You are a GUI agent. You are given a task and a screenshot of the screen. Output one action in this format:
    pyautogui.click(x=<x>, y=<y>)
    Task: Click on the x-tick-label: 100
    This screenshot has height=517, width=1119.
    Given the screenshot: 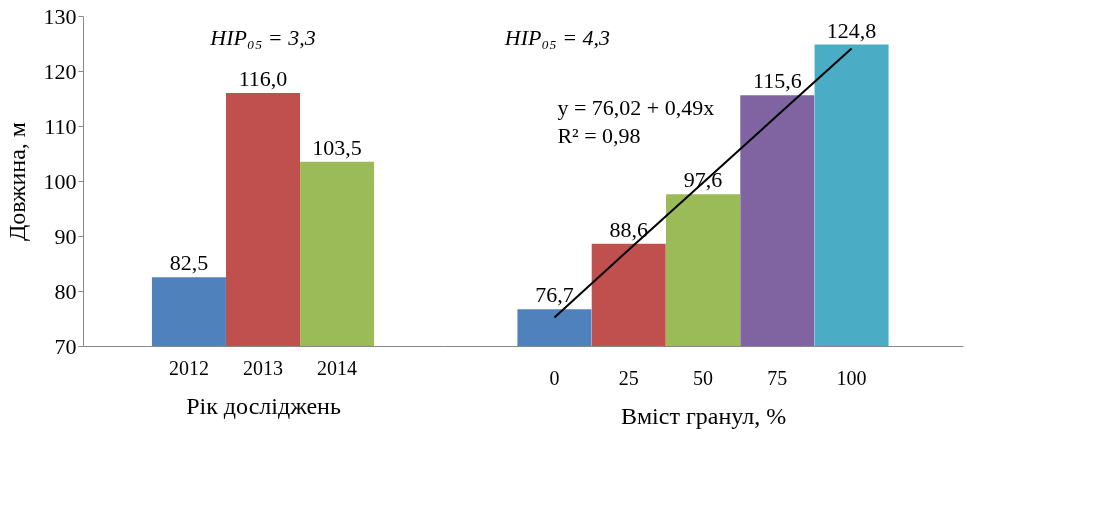 What is the action you would take?
    pyautogui.click(x=851, y=377)
    